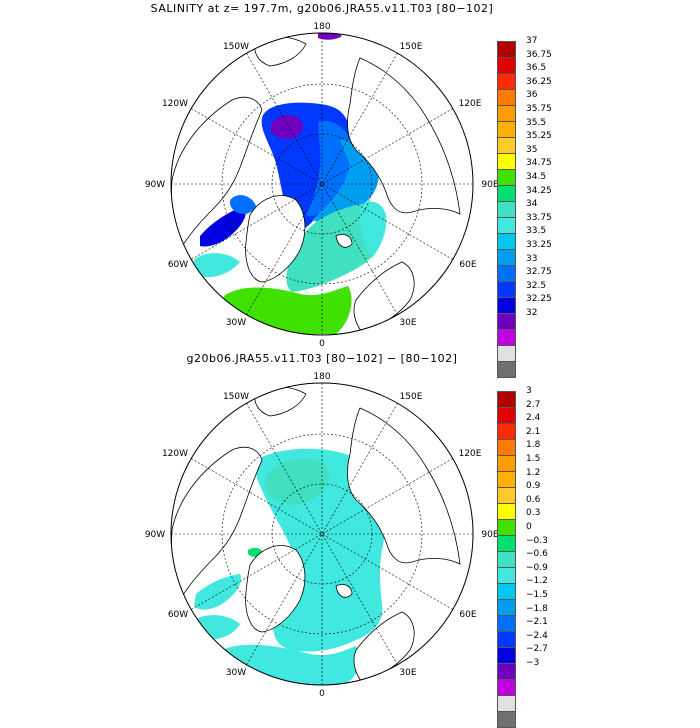 The image size is (700, 728). Describe the element at coordinates (537, 608) in the screenshot. I see `colorbar-label: −1.8` at that location.